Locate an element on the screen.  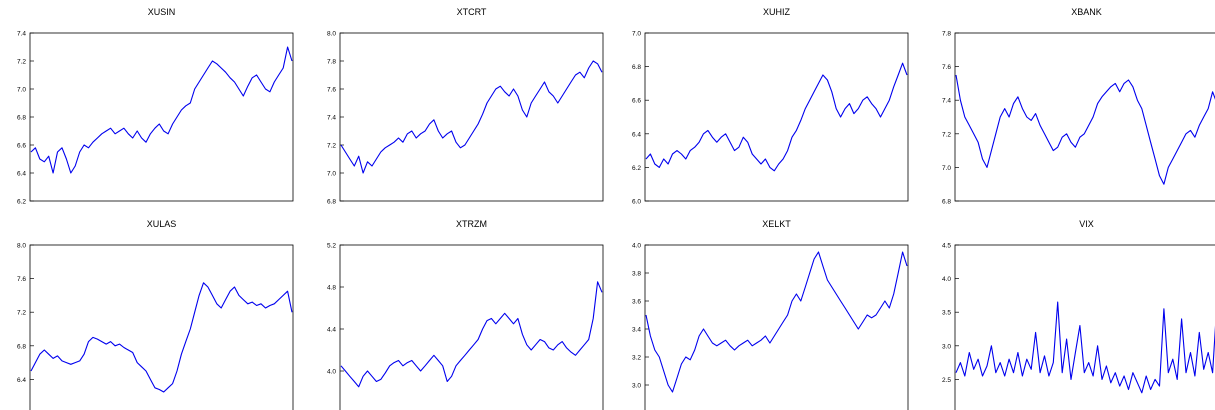
y-tick-label: 2.5 is located at coordinates (946, 380).